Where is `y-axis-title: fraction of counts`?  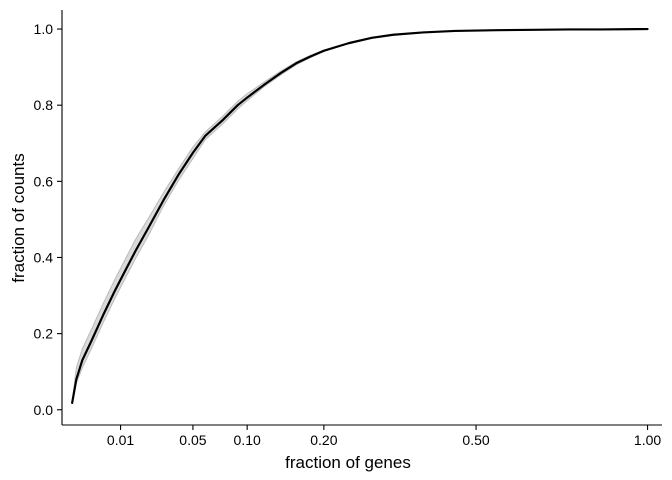
y-axis-title: fraction of counts is located at coordinates (18, 217).